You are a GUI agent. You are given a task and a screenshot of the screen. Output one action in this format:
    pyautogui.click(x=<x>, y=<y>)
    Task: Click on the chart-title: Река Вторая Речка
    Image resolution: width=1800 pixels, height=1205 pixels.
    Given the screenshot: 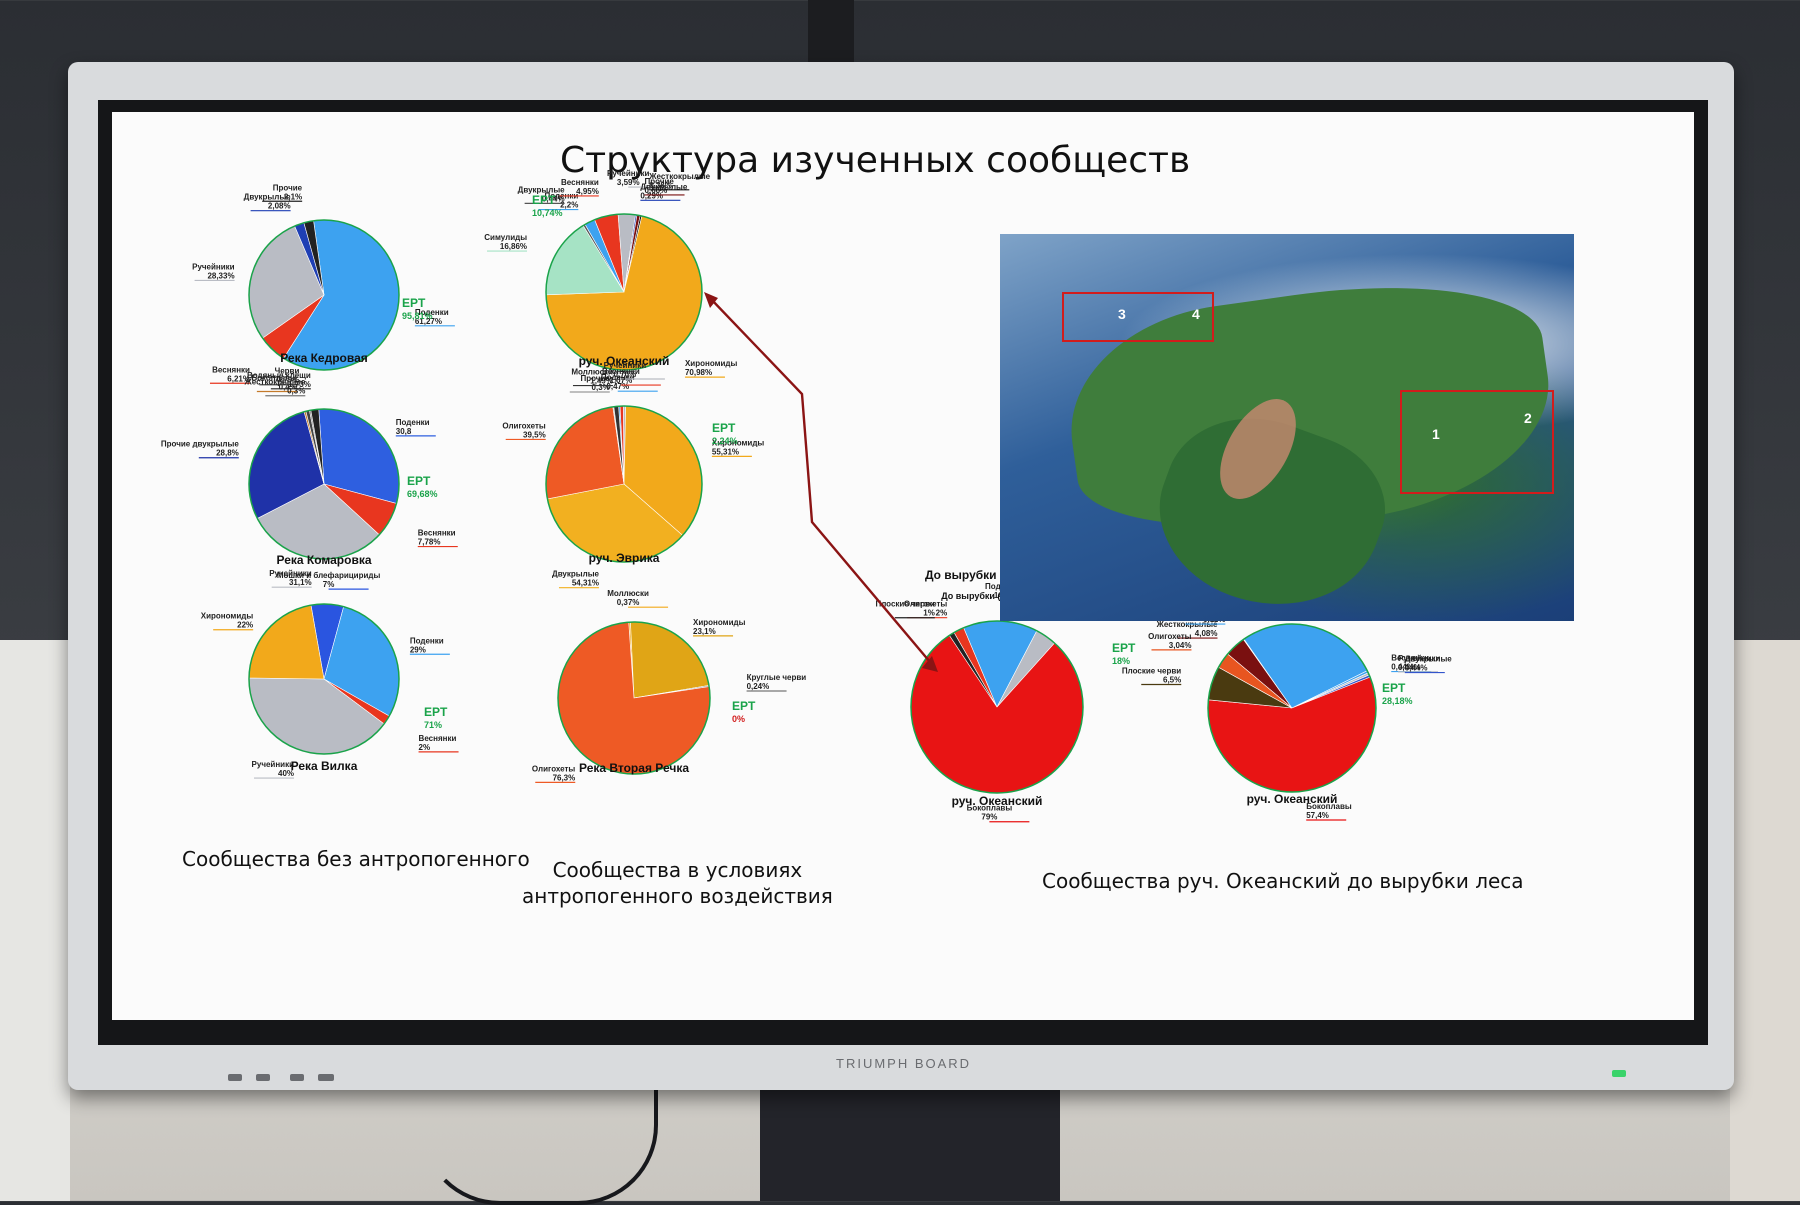 What is the action you would take?
    pyautogui.click(x=634, y=768)
    